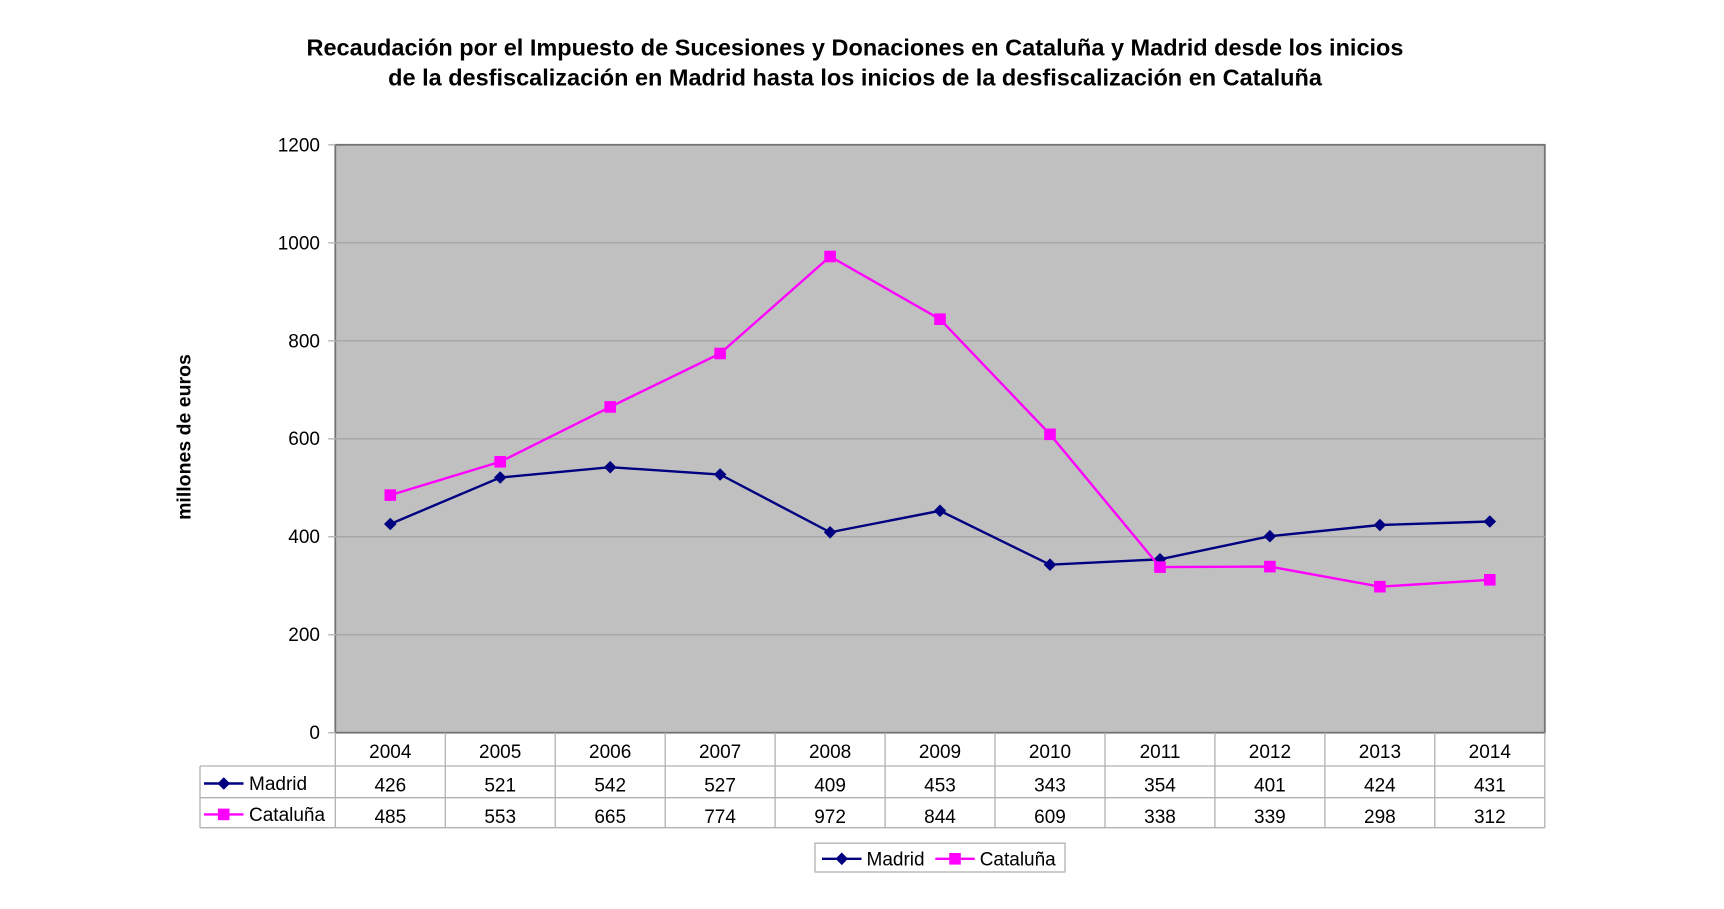 The height and width of the screenshot is (909, 1724). What do you see at coordinates (940, 785) in the screenshot?
I see `svg-text: 453` at bounding box center [940, 785].